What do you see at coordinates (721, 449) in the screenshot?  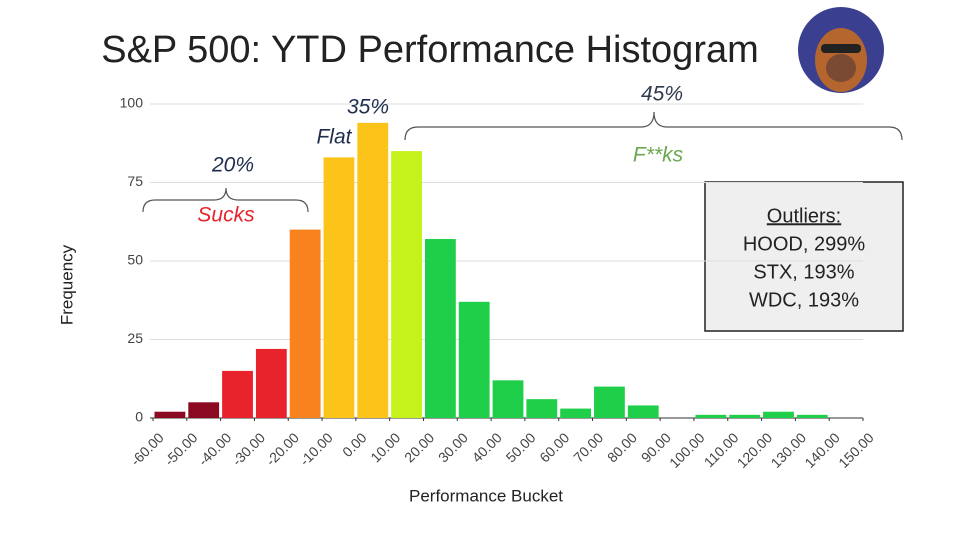 I see `x-tick-label: 110.00` at bounding box center [721, 449].